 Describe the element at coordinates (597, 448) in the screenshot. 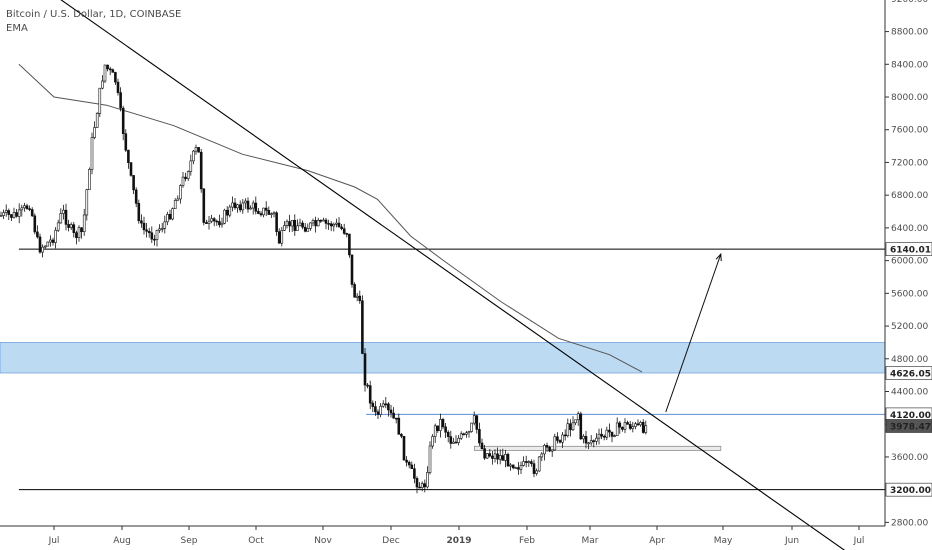

I see `consolidation-box` at that location.